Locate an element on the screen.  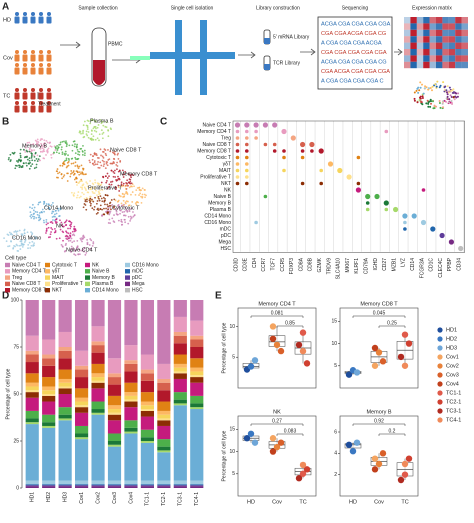
legend-label: TC1-1 is located at coordinates (453, 393).